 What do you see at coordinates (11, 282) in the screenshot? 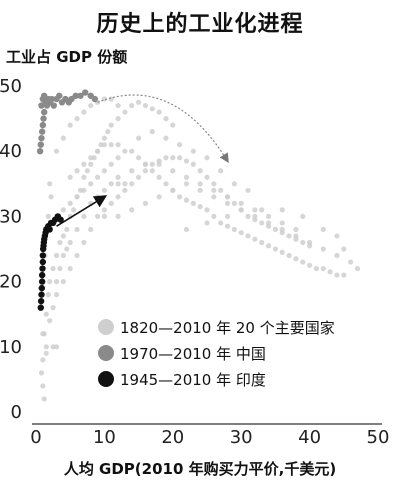
I see `y-tick-label: 20` at bounding box center [11, 282].